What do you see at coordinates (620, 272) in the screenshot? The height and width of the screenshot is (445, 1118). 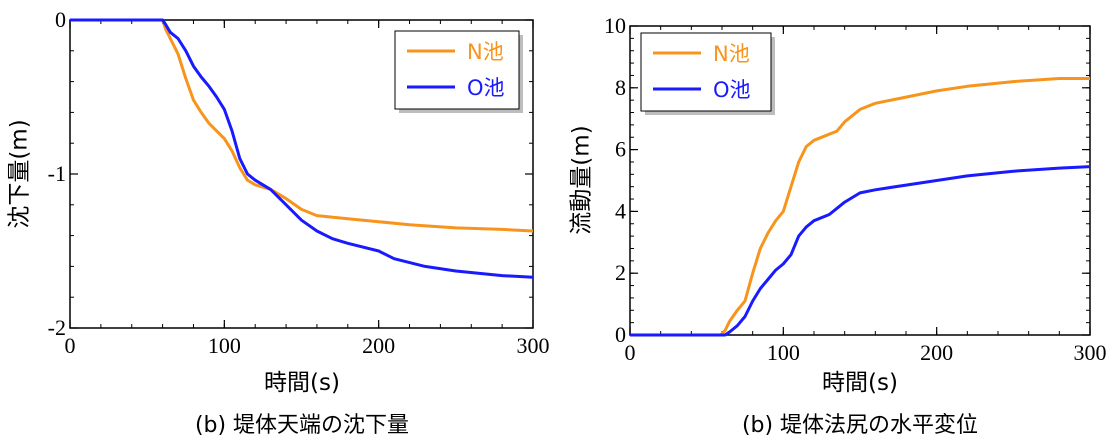 I see `y-tick-label: 2` at bounding box center [620, 272].